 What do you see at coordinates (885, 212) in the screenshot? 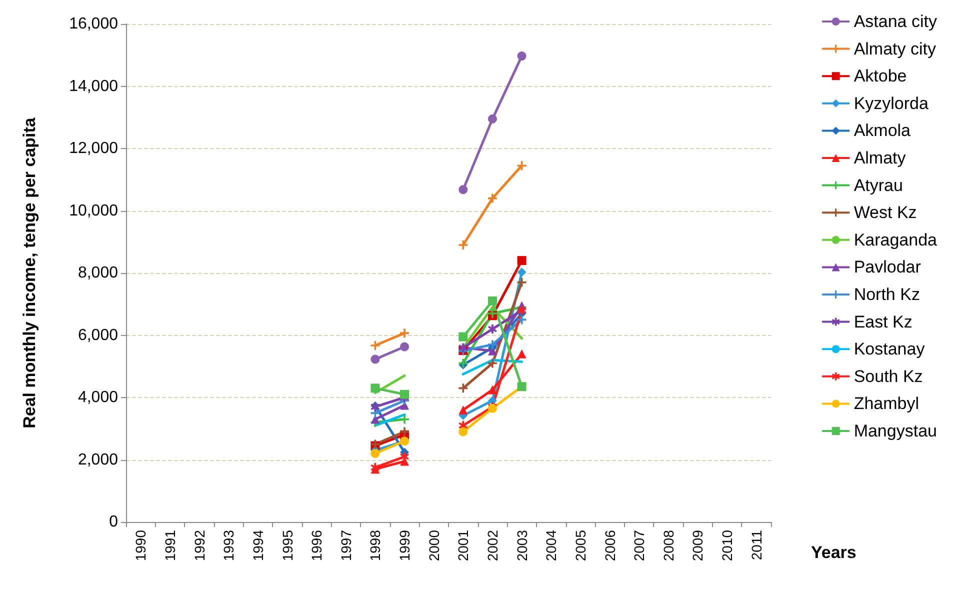
I see `legend-label: West Kz` at bounding box center [885, 212].